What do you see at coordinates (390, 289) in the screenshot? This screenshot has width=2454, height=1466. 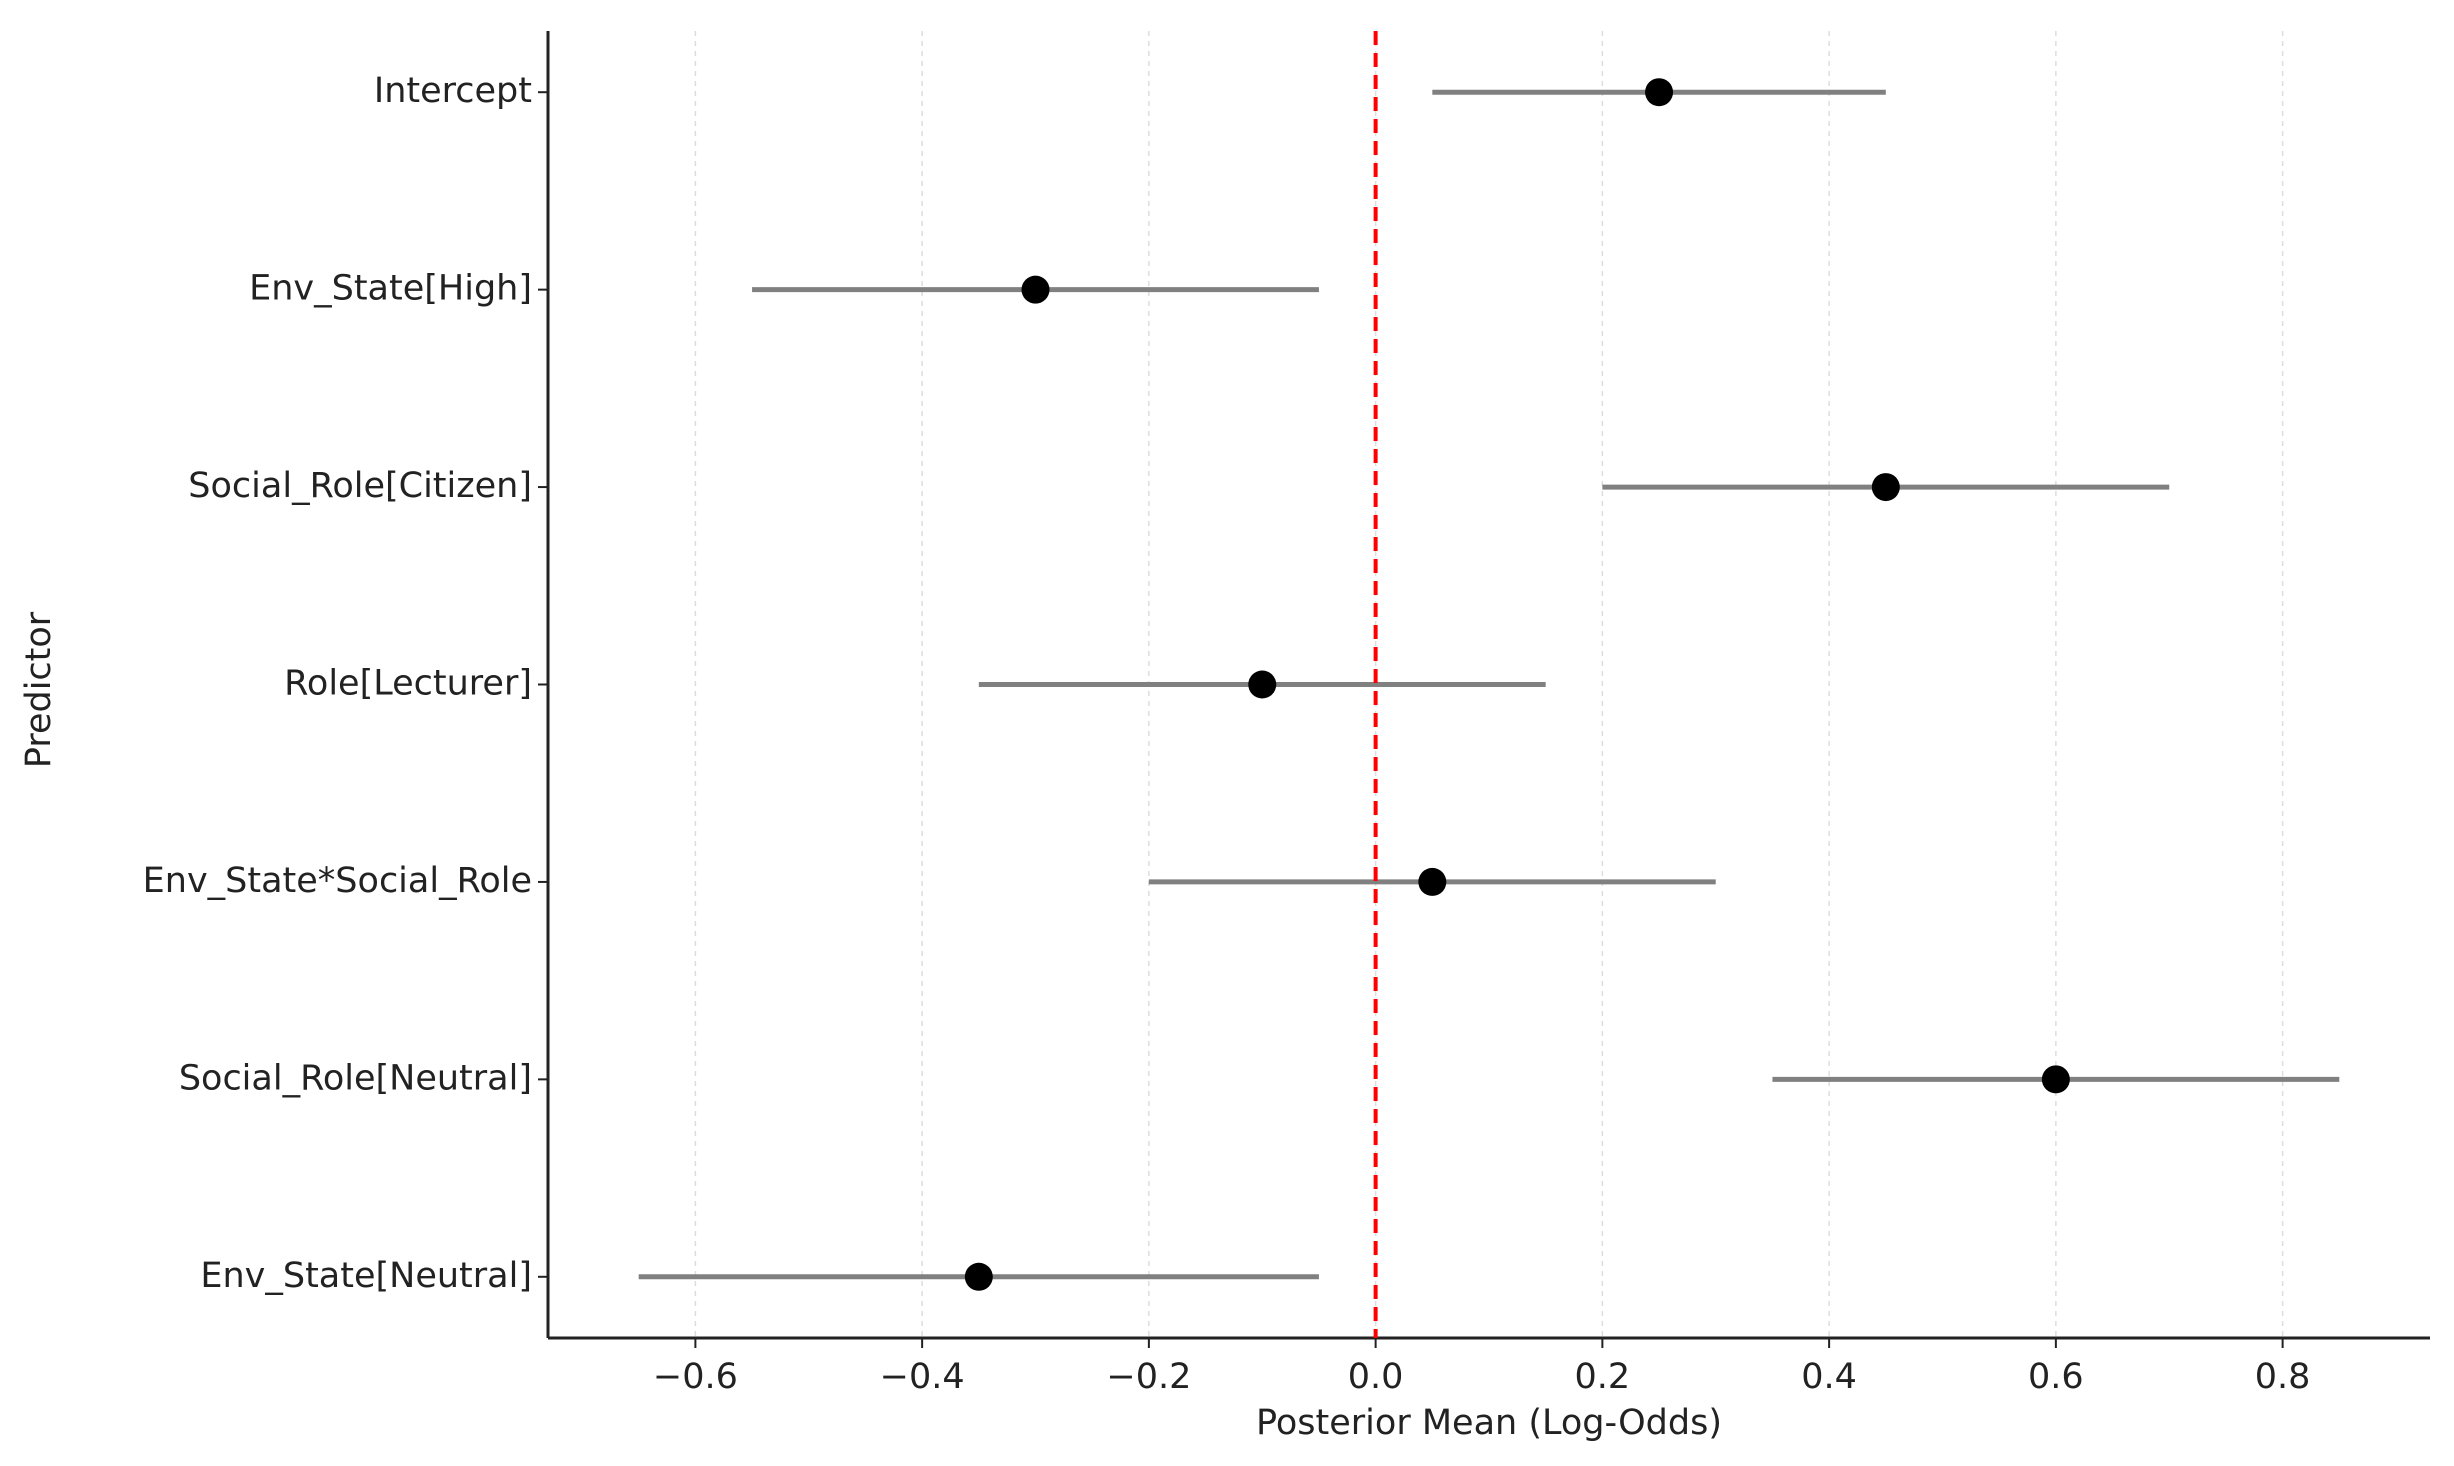 I see `y-tick-label: Env_State[High]` at bounding box center [390, 289].